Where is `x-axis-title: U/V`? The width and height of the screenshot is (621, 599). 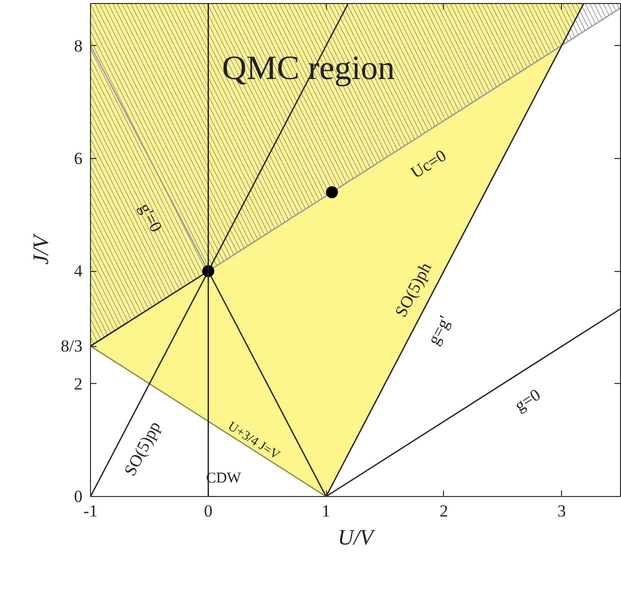 x-axis-title: U/V is located at coordinates (357, 537).